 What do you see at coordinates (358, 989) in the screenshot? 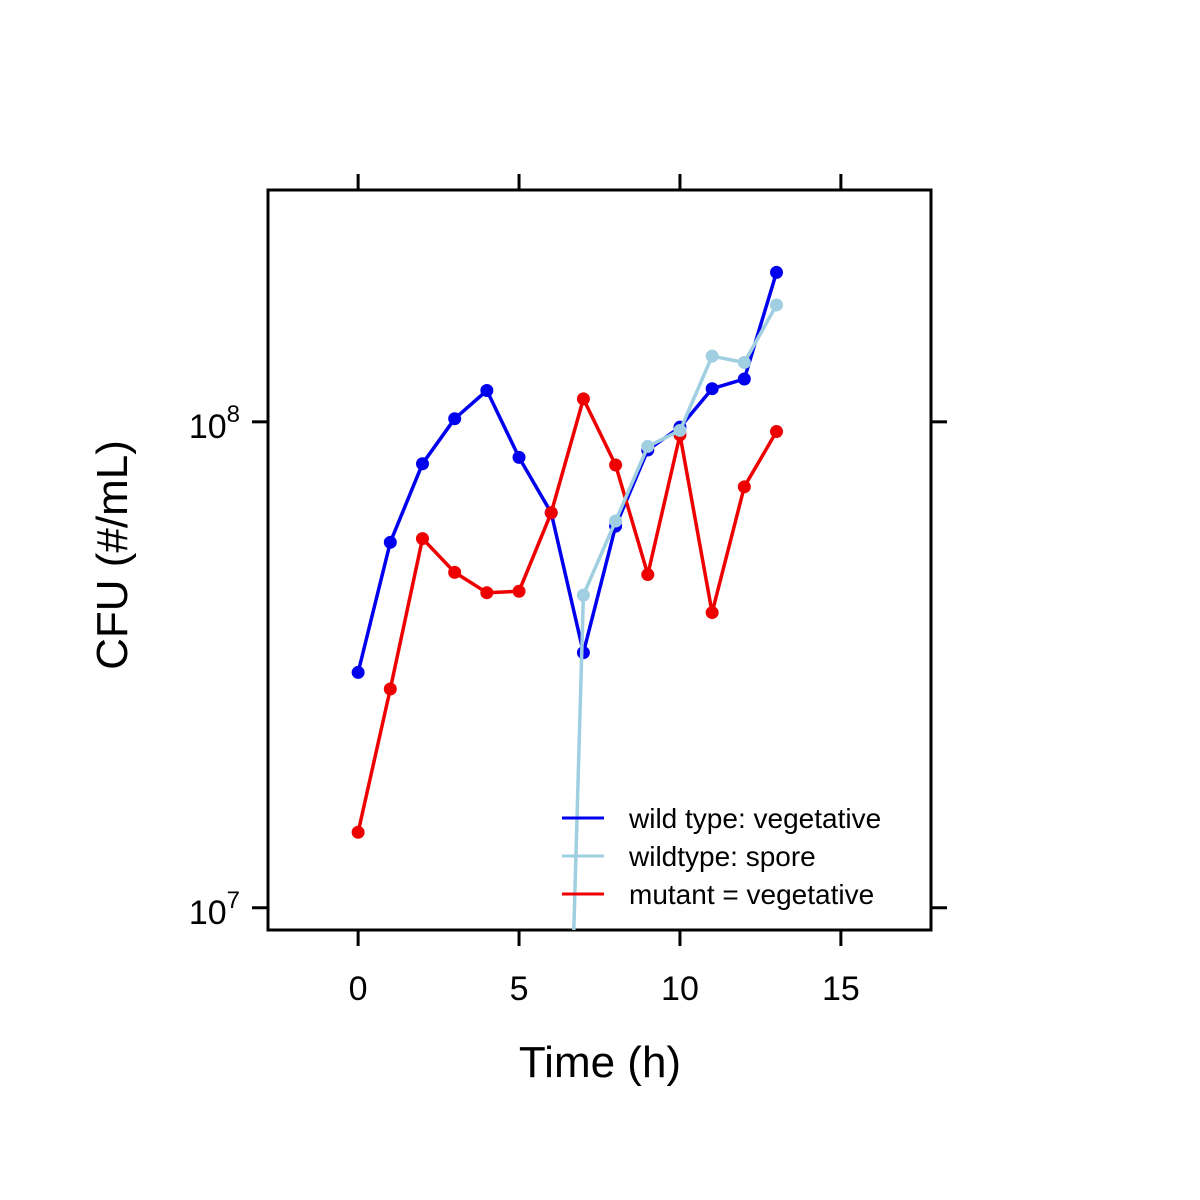
I see `x-tick-label: 0` at bounding box center [358, 989].